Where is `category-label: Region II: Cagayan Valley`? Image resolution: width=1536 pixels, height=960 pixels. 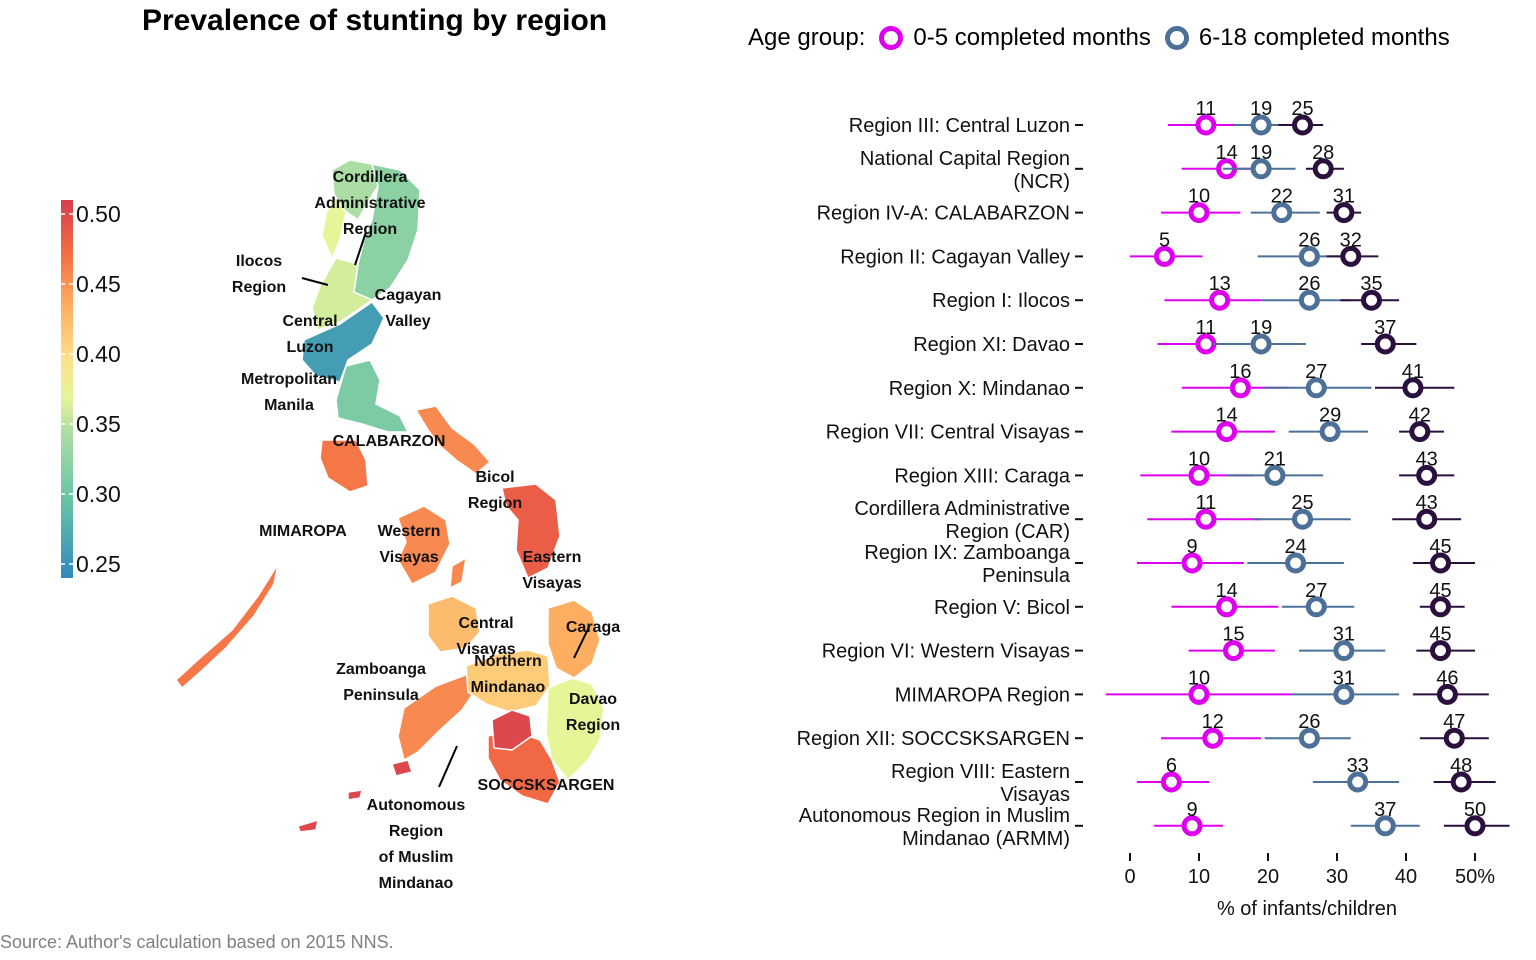 category-label: Region II: Cagayan Valley is located at coordinates (955, 257).